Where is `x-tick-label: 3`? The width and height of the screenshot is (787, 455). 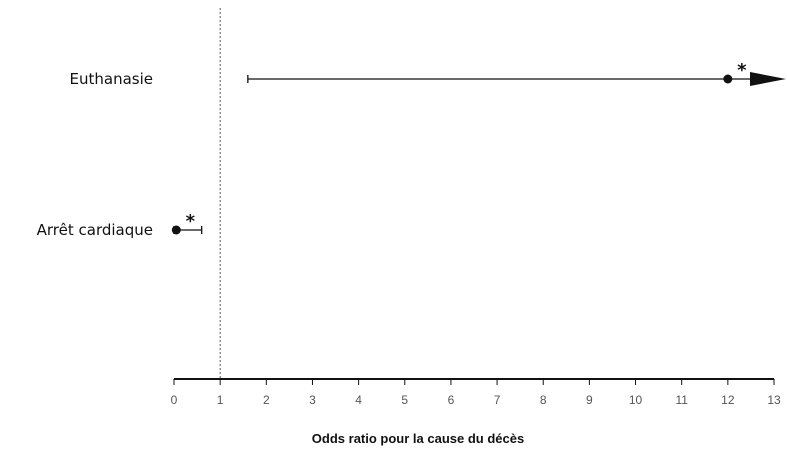 x-tick-label: 3 is located at coordinates (312, 400).